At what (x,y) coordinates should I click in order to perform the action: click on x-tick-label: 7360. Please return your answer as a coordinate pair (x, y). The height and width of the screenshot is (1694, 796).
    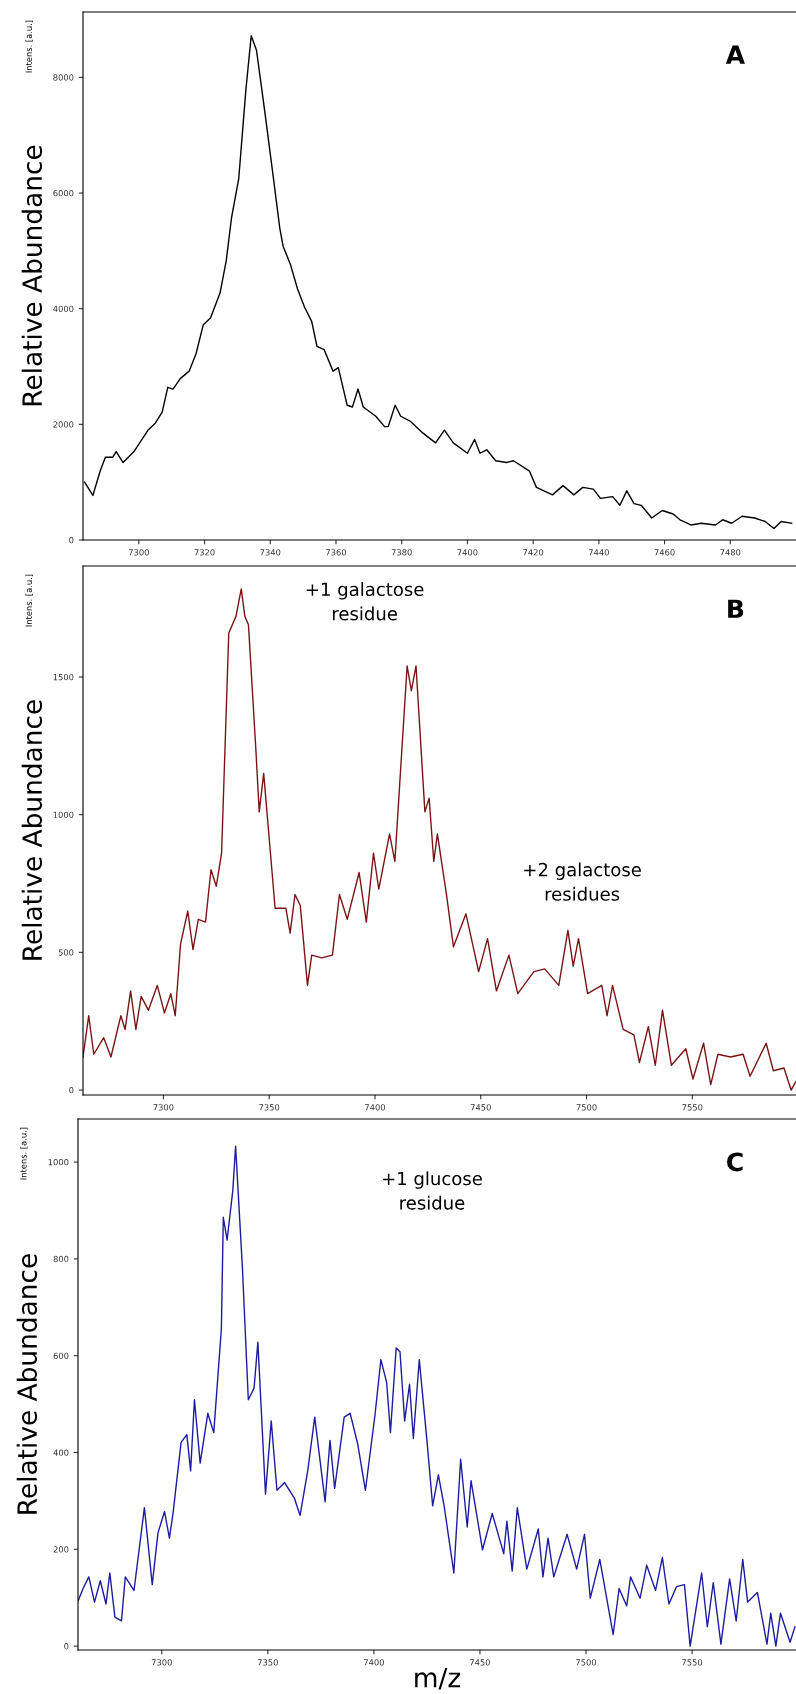
    Looking at the image, I should click on (336, 552).